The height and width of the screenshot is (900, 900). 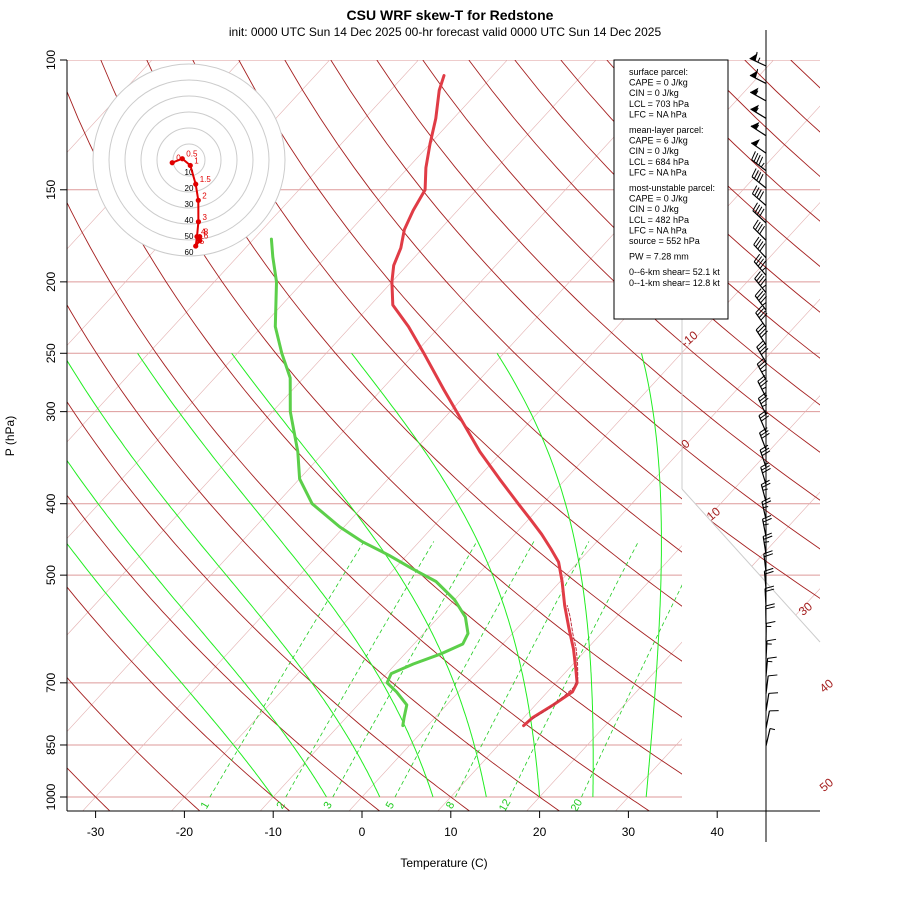 I want to click on hodograph-point-label: 5, so click(x=202, y=241).